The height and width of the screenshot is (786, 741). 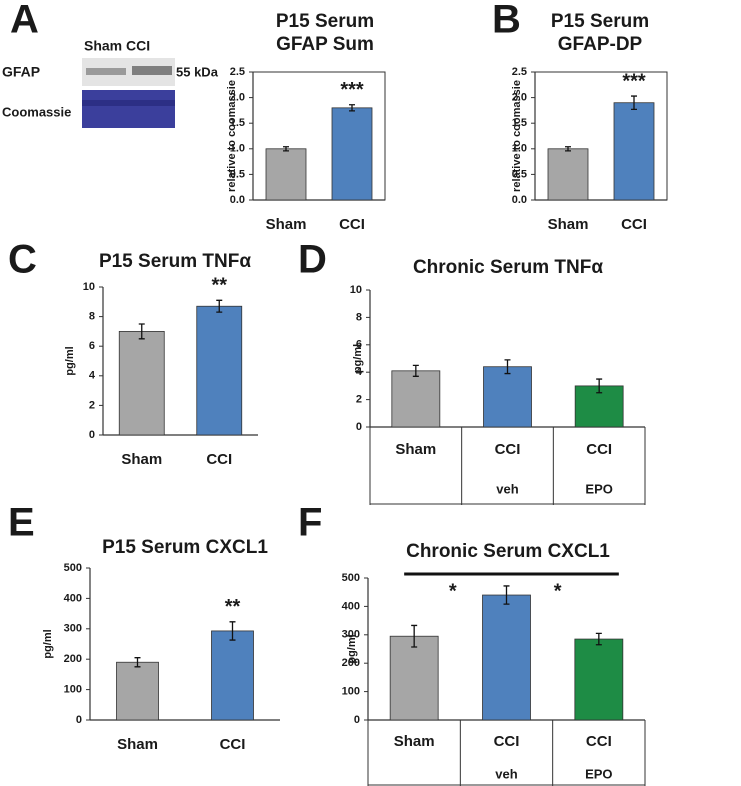 I want to click on y-tick-label: 10, so click(x=89, y=287).